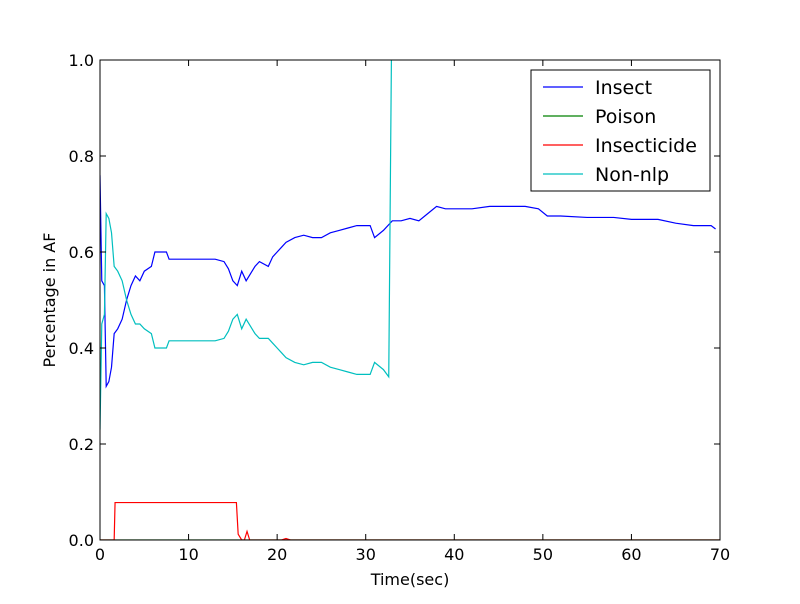 The width and height of the screenshot is (800, 604). Describe the element at coordinates (720, 554) in the screenshot. I see `x-tick-label: 70` at that location.